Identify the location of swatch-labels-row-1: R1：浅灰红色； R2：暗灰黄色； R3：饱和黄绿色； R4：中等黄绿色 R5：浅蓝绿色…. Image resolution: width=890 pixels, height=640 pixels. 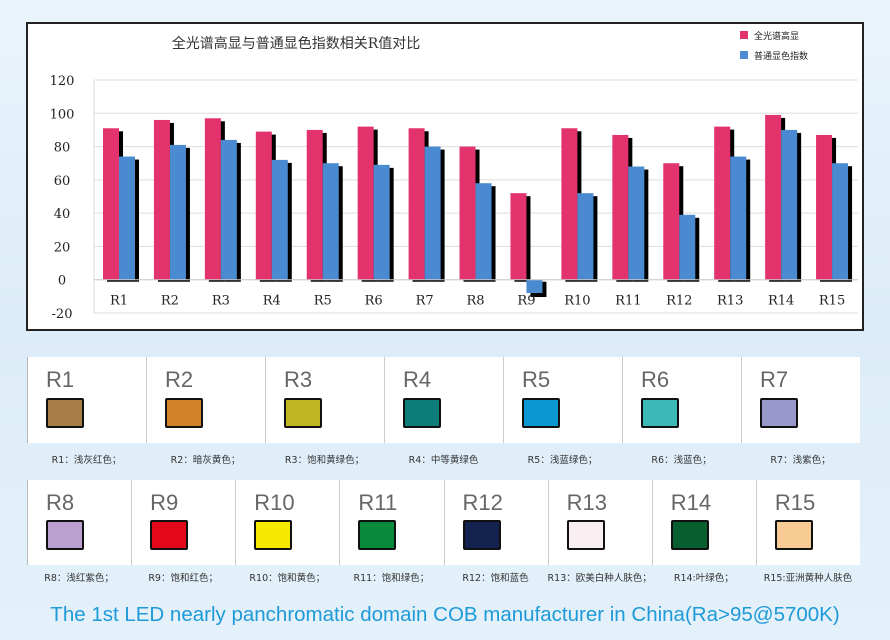
(443, 459).